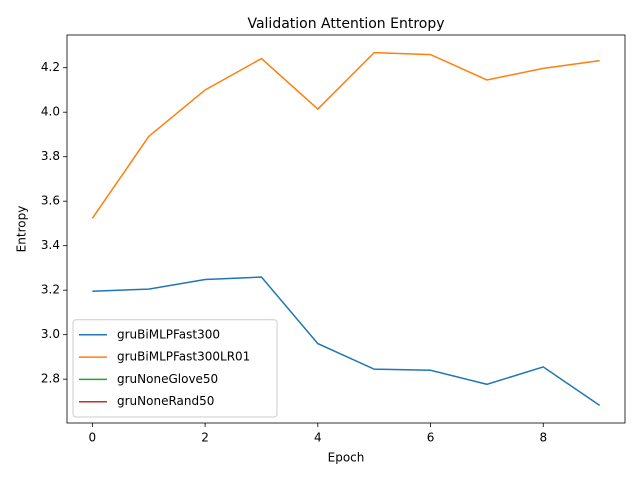  Describe the element at coordinates (50, 334) in the screenshot. I see `y-tick-label: 3.0` at that location.